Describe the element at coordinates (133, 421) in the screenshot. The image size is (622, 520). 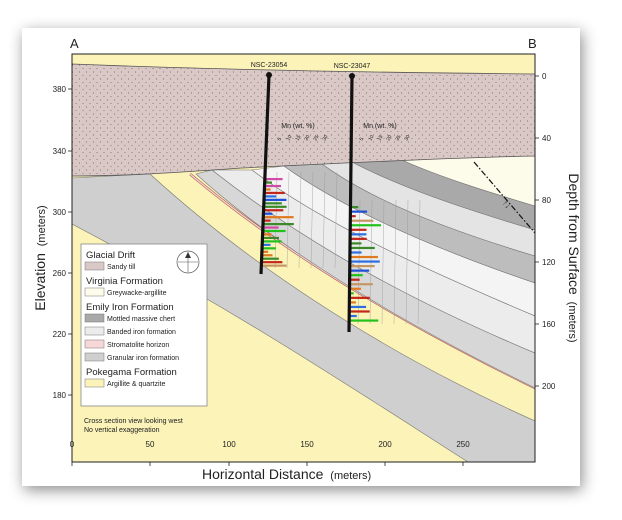
I see `note-view-direction: Cross section view looking west` at that location.